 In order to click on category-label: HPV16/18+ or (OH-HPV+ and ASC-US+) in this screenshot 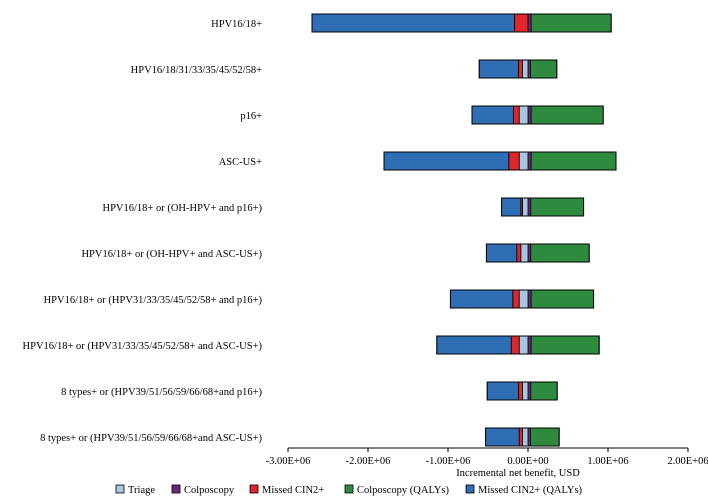, I will do `click(171, 254)`.